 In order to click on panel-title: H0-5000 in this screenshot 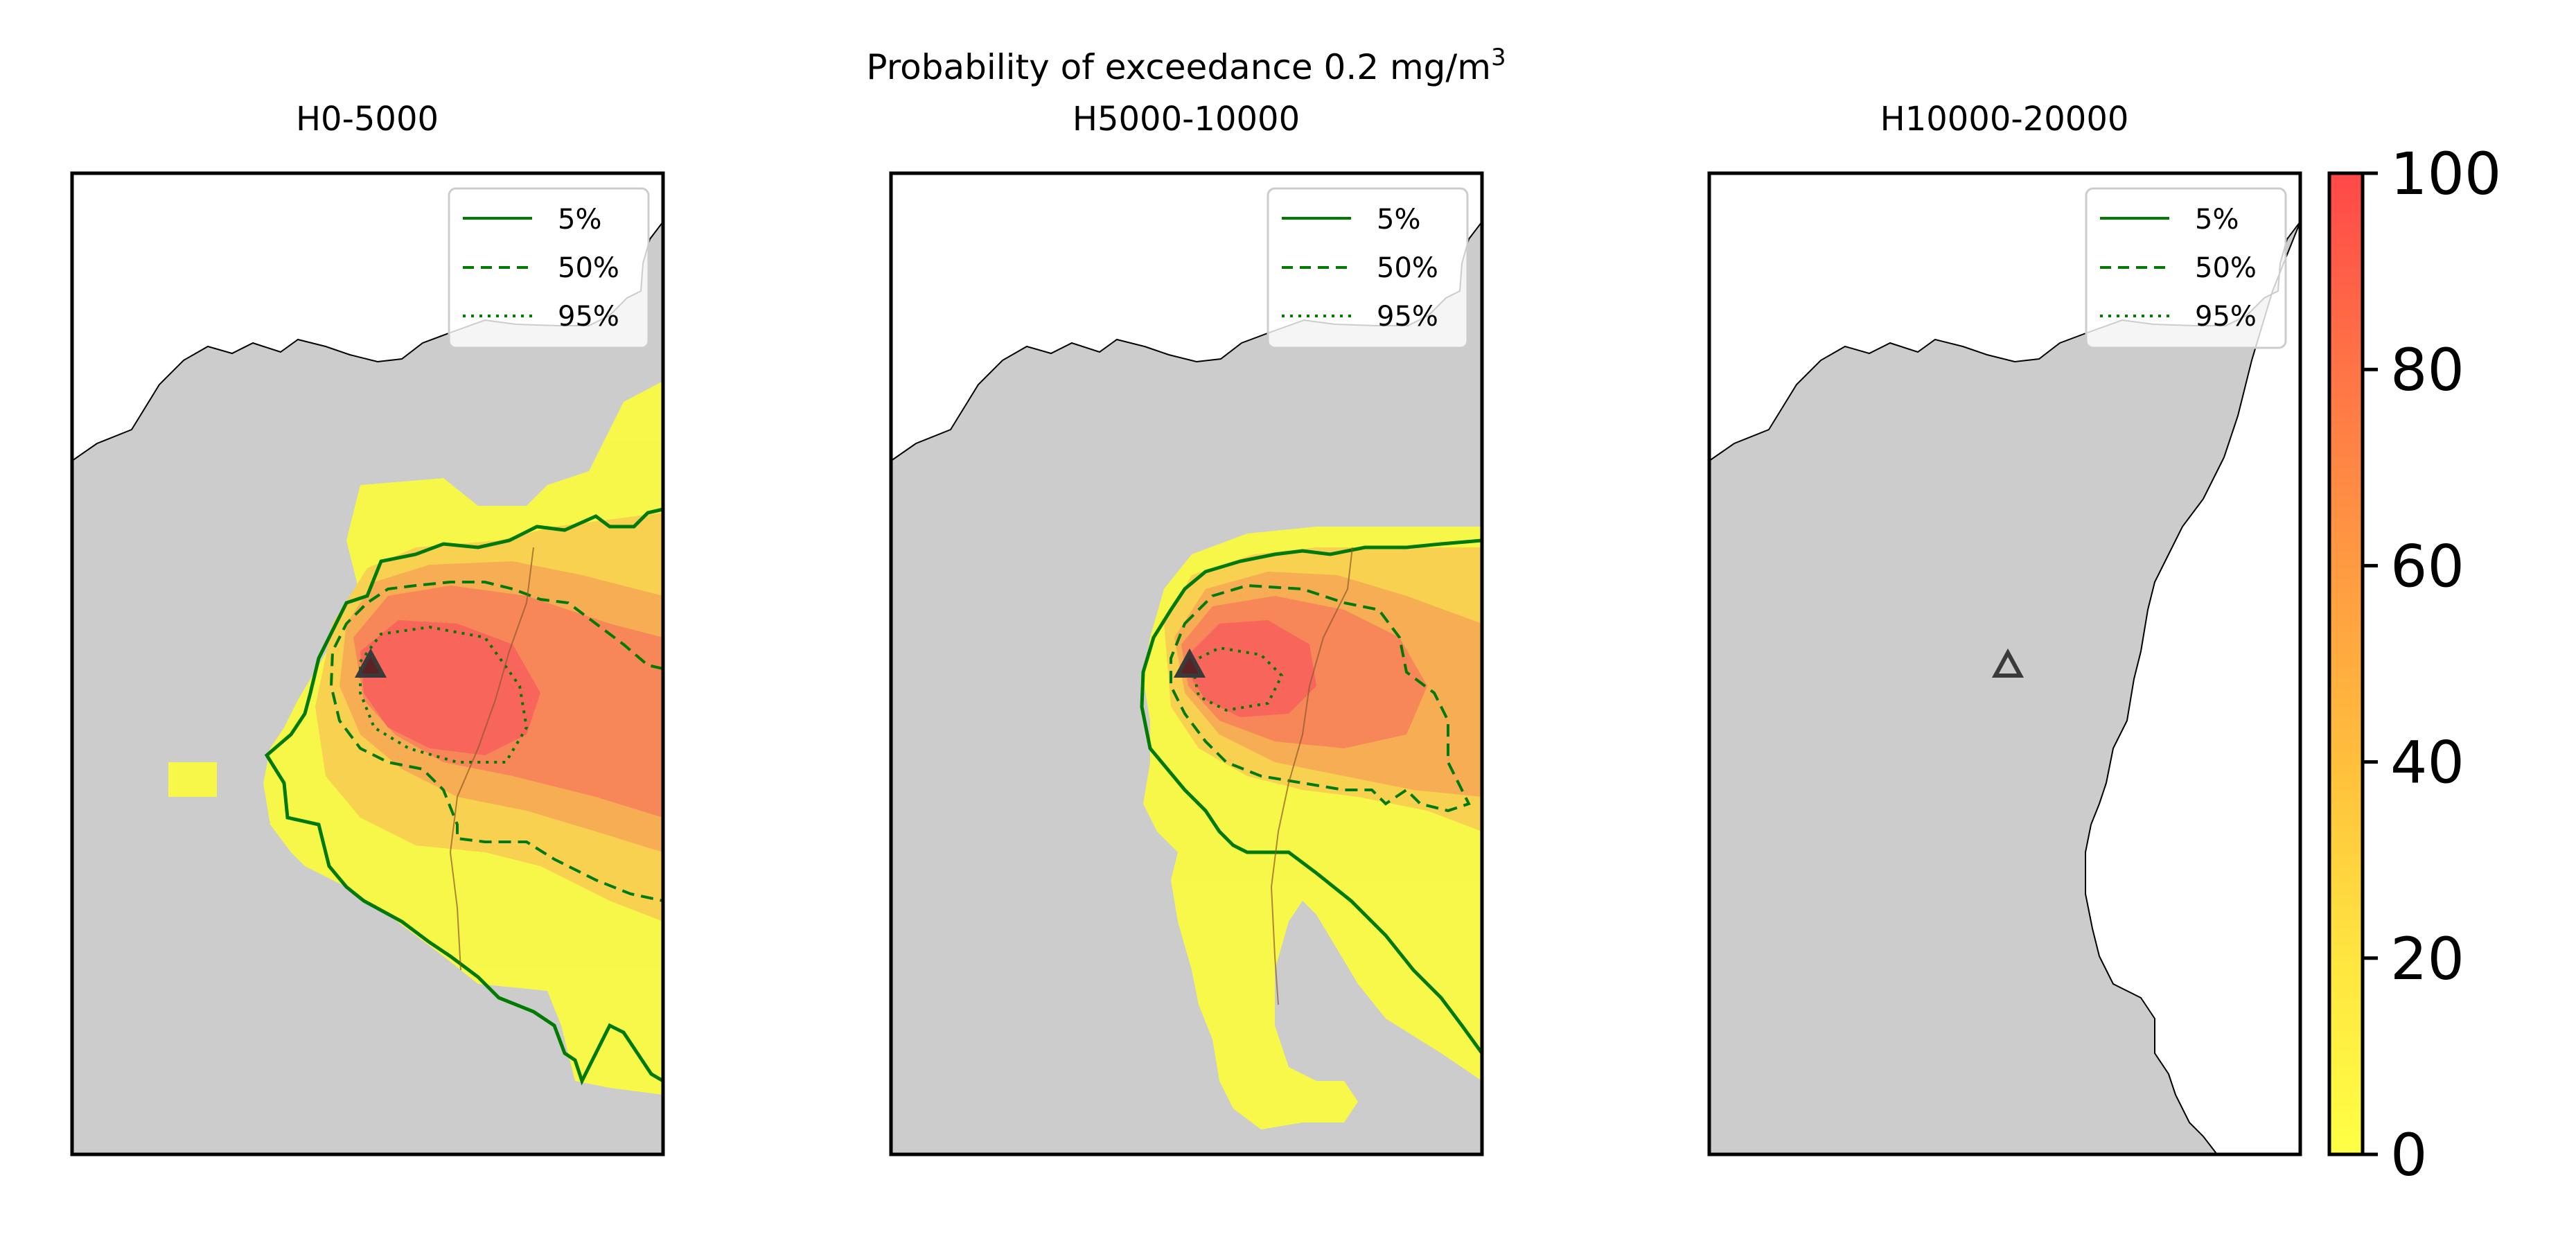, I will do `click(367, 119)`.